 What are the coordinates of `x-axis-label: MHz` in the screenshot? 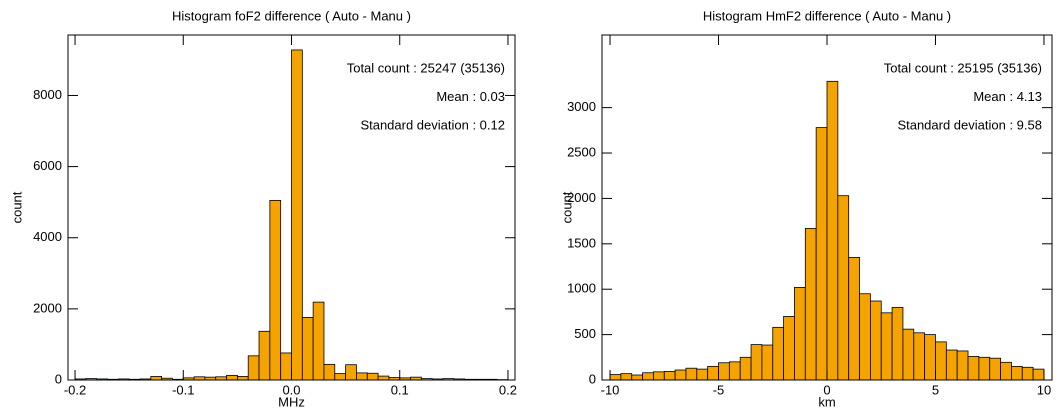 It's located at (291, 401).